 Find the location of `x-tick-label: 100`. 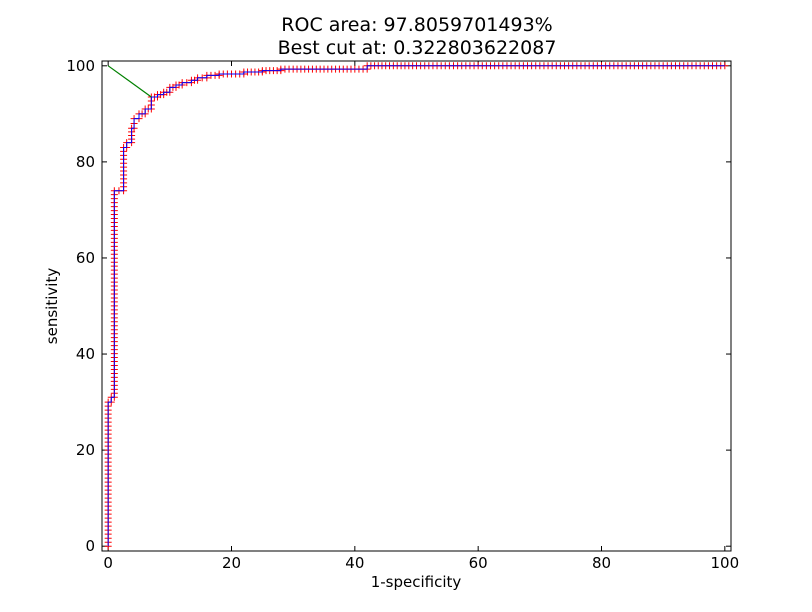

x-tick-label: 100 is located at coordinates (725, 563).